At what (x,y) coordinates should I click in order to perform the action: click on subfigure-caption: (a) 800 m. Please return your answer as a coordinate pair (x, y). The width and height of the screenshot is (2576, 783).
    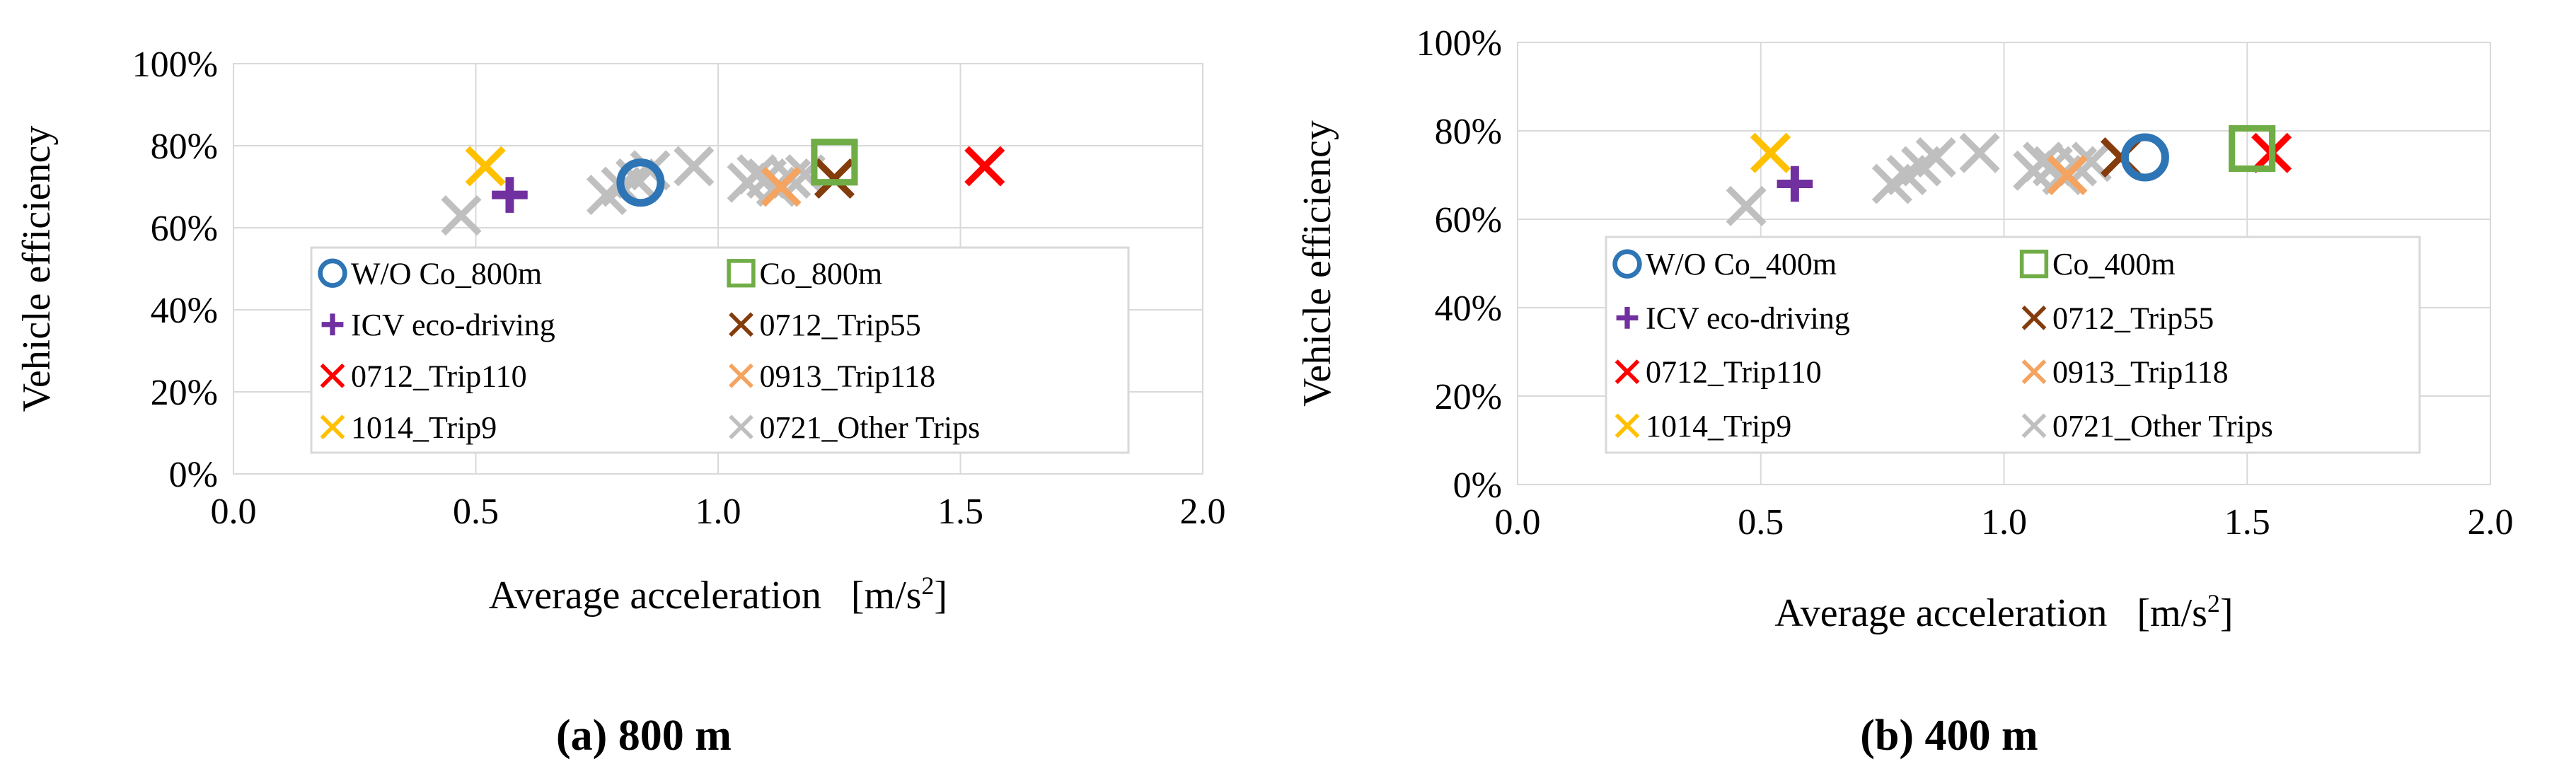
    Looking at the image, I should click on (644, 736).